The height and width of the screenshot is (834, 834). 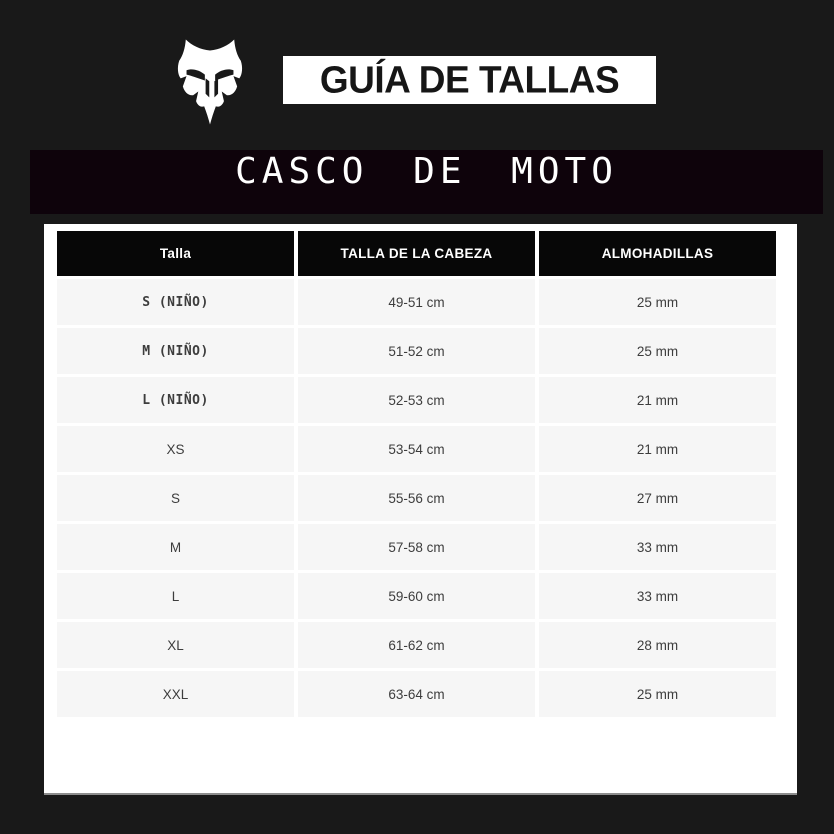 I want to click on size-cell: XL, so click(x=175, y=645).